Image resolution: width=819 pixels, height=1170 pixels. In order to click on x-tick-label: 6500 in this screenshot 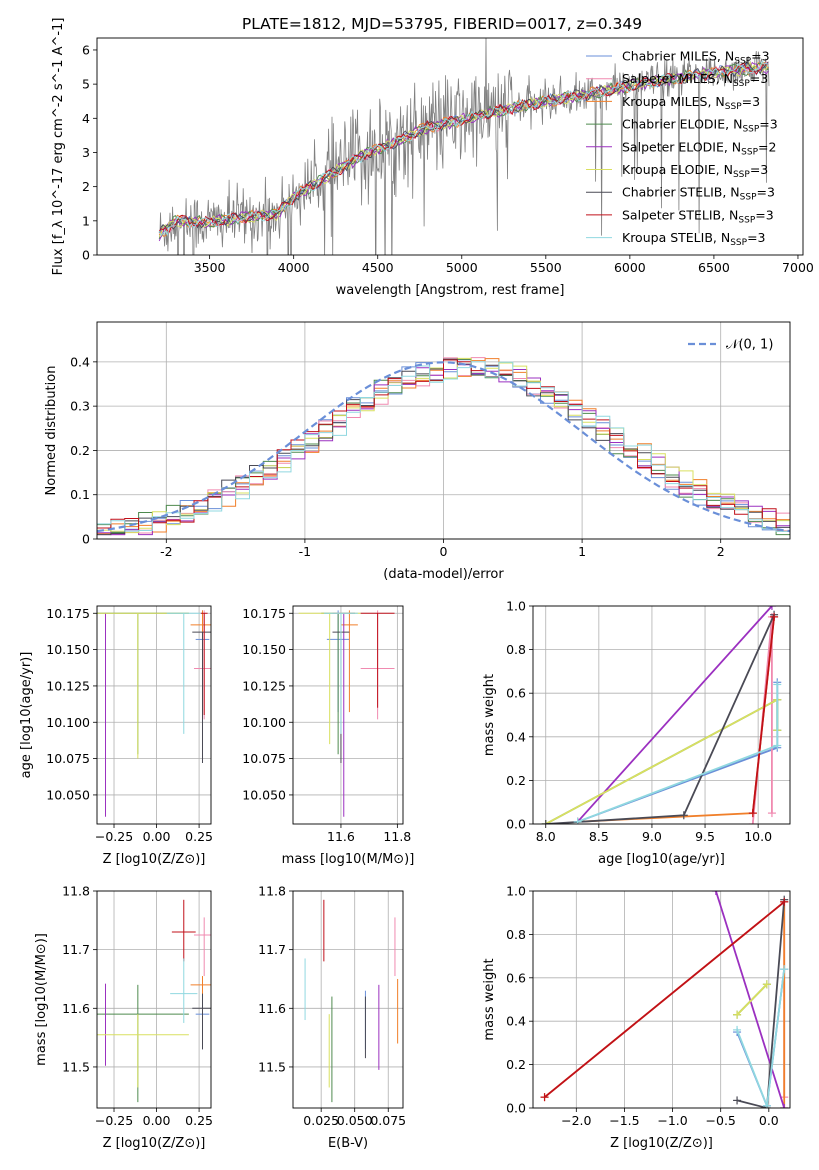, I will do `click(714, 267)`.